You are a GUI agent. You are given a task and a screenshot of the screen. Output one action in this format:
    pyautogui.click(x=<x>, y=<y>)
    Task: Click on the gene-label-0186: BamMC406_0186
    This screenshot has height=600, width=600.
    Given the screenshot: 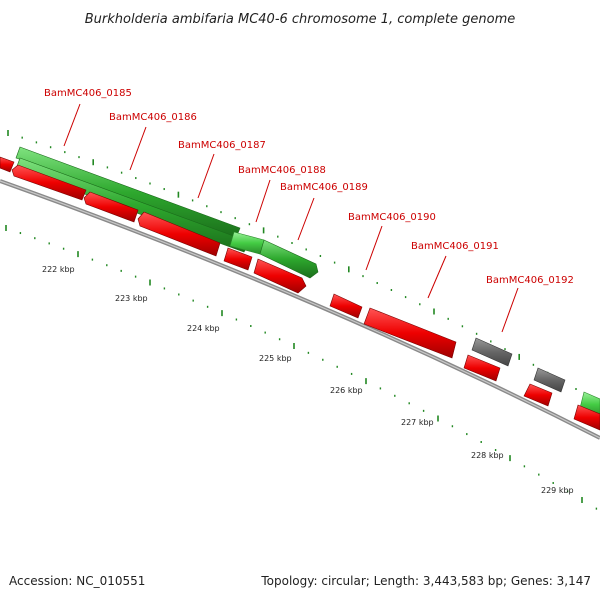 What is the action you would take?
    pyautogui.click(x=153, y=117)
    